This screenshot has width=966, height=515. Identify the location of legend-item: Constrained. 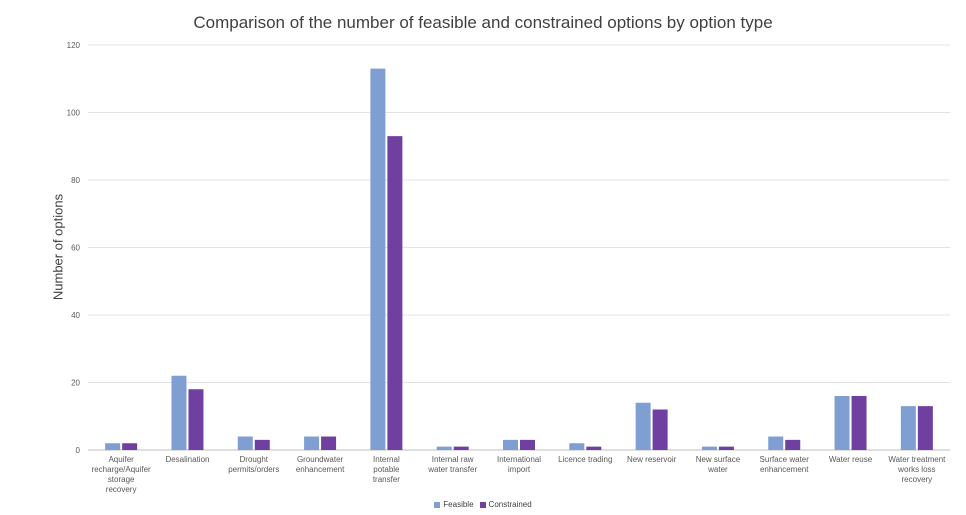
(505, 504).